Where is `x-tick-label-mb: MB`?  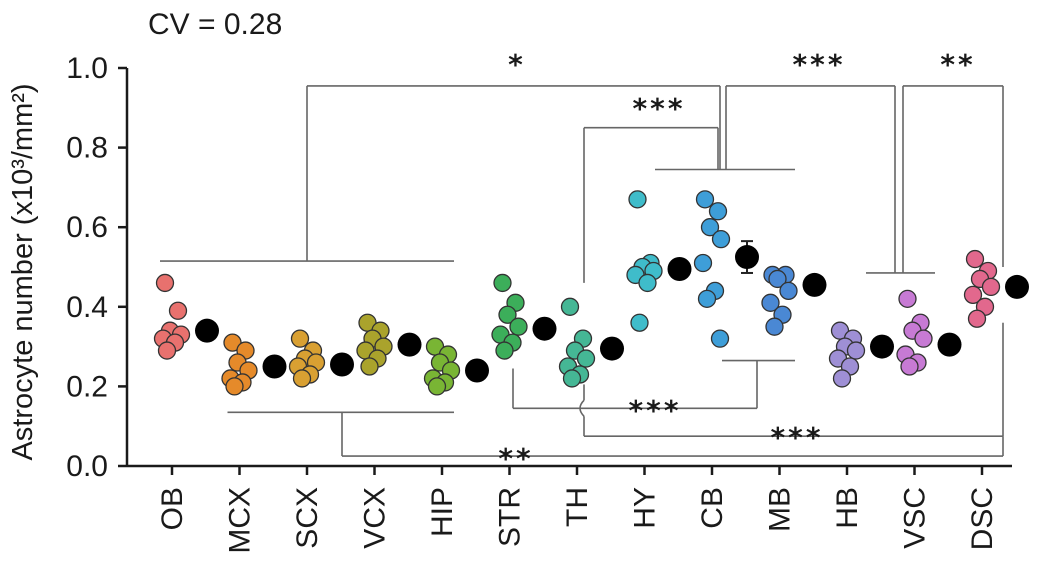
x-tick-label-mb: MB is located at coordinates (780, 509).